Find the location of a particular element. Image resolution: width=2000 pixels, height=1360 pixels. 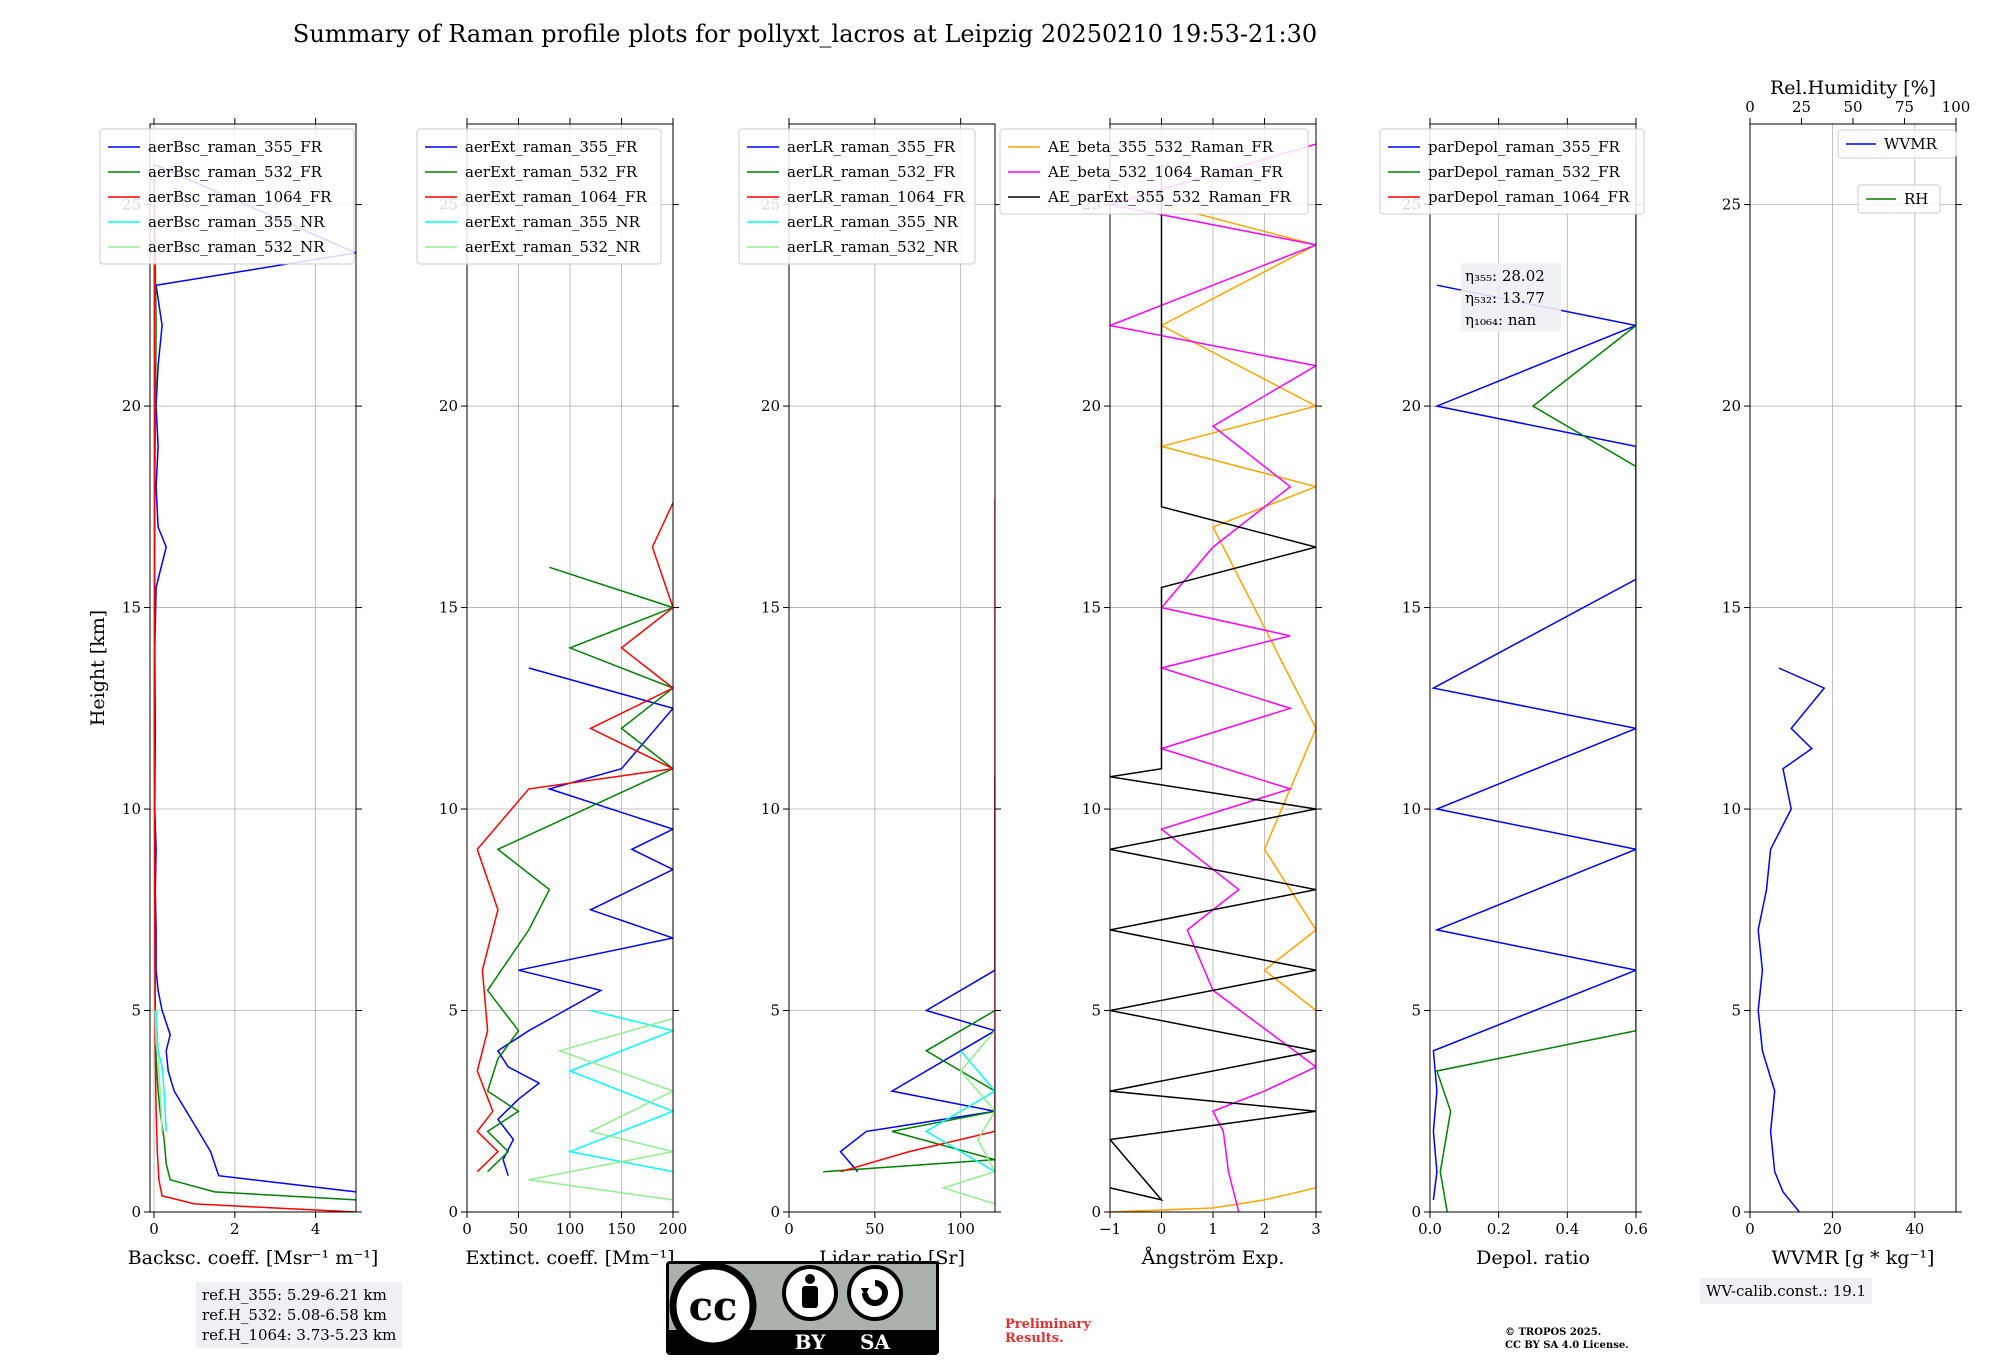

x2-tick-label: 75 is located at coordinates (1904, 107).